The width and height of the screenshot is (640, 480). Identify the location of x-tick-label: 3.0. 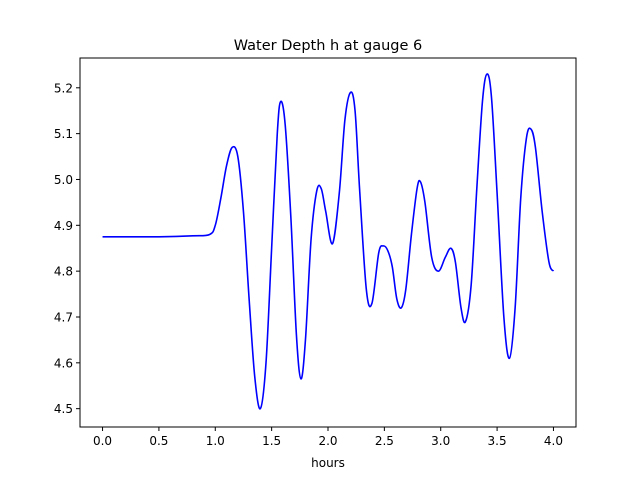
(440, 441).